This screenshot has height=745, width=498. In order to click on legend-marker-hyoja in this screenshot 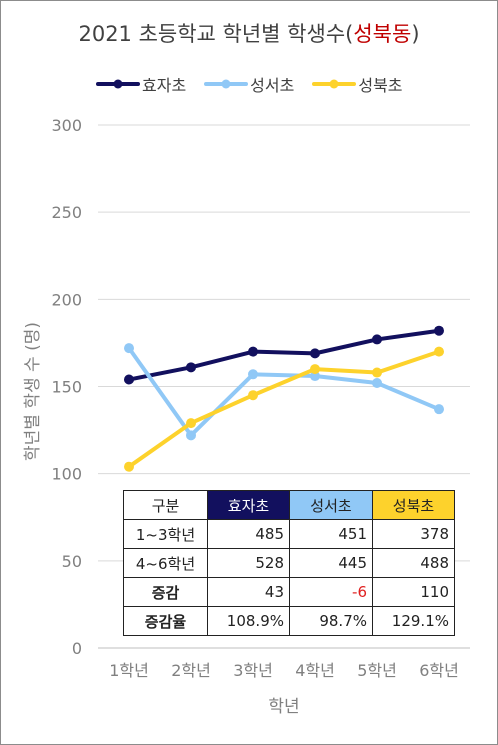, I will do `click(118, 84)`.